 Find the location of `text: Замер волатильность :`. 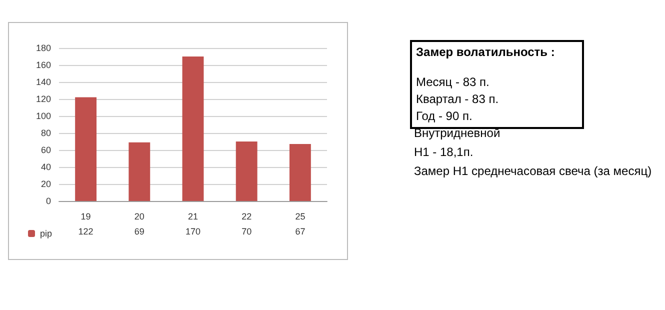

text: Замер волатильность : is located at coordinates (486, 52).